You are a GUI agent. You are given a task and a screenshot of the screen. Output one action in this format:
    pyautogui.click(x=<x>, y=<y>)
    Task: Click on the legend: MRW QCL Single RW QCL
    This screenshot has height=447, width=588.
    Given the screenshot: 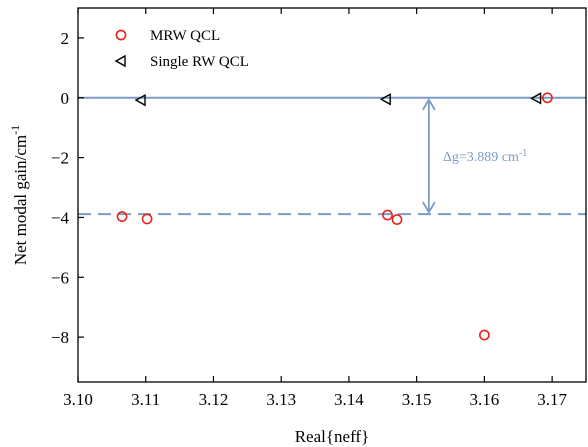 What is the action you would take?
    pyautogui.click(x=181, y=49)
    